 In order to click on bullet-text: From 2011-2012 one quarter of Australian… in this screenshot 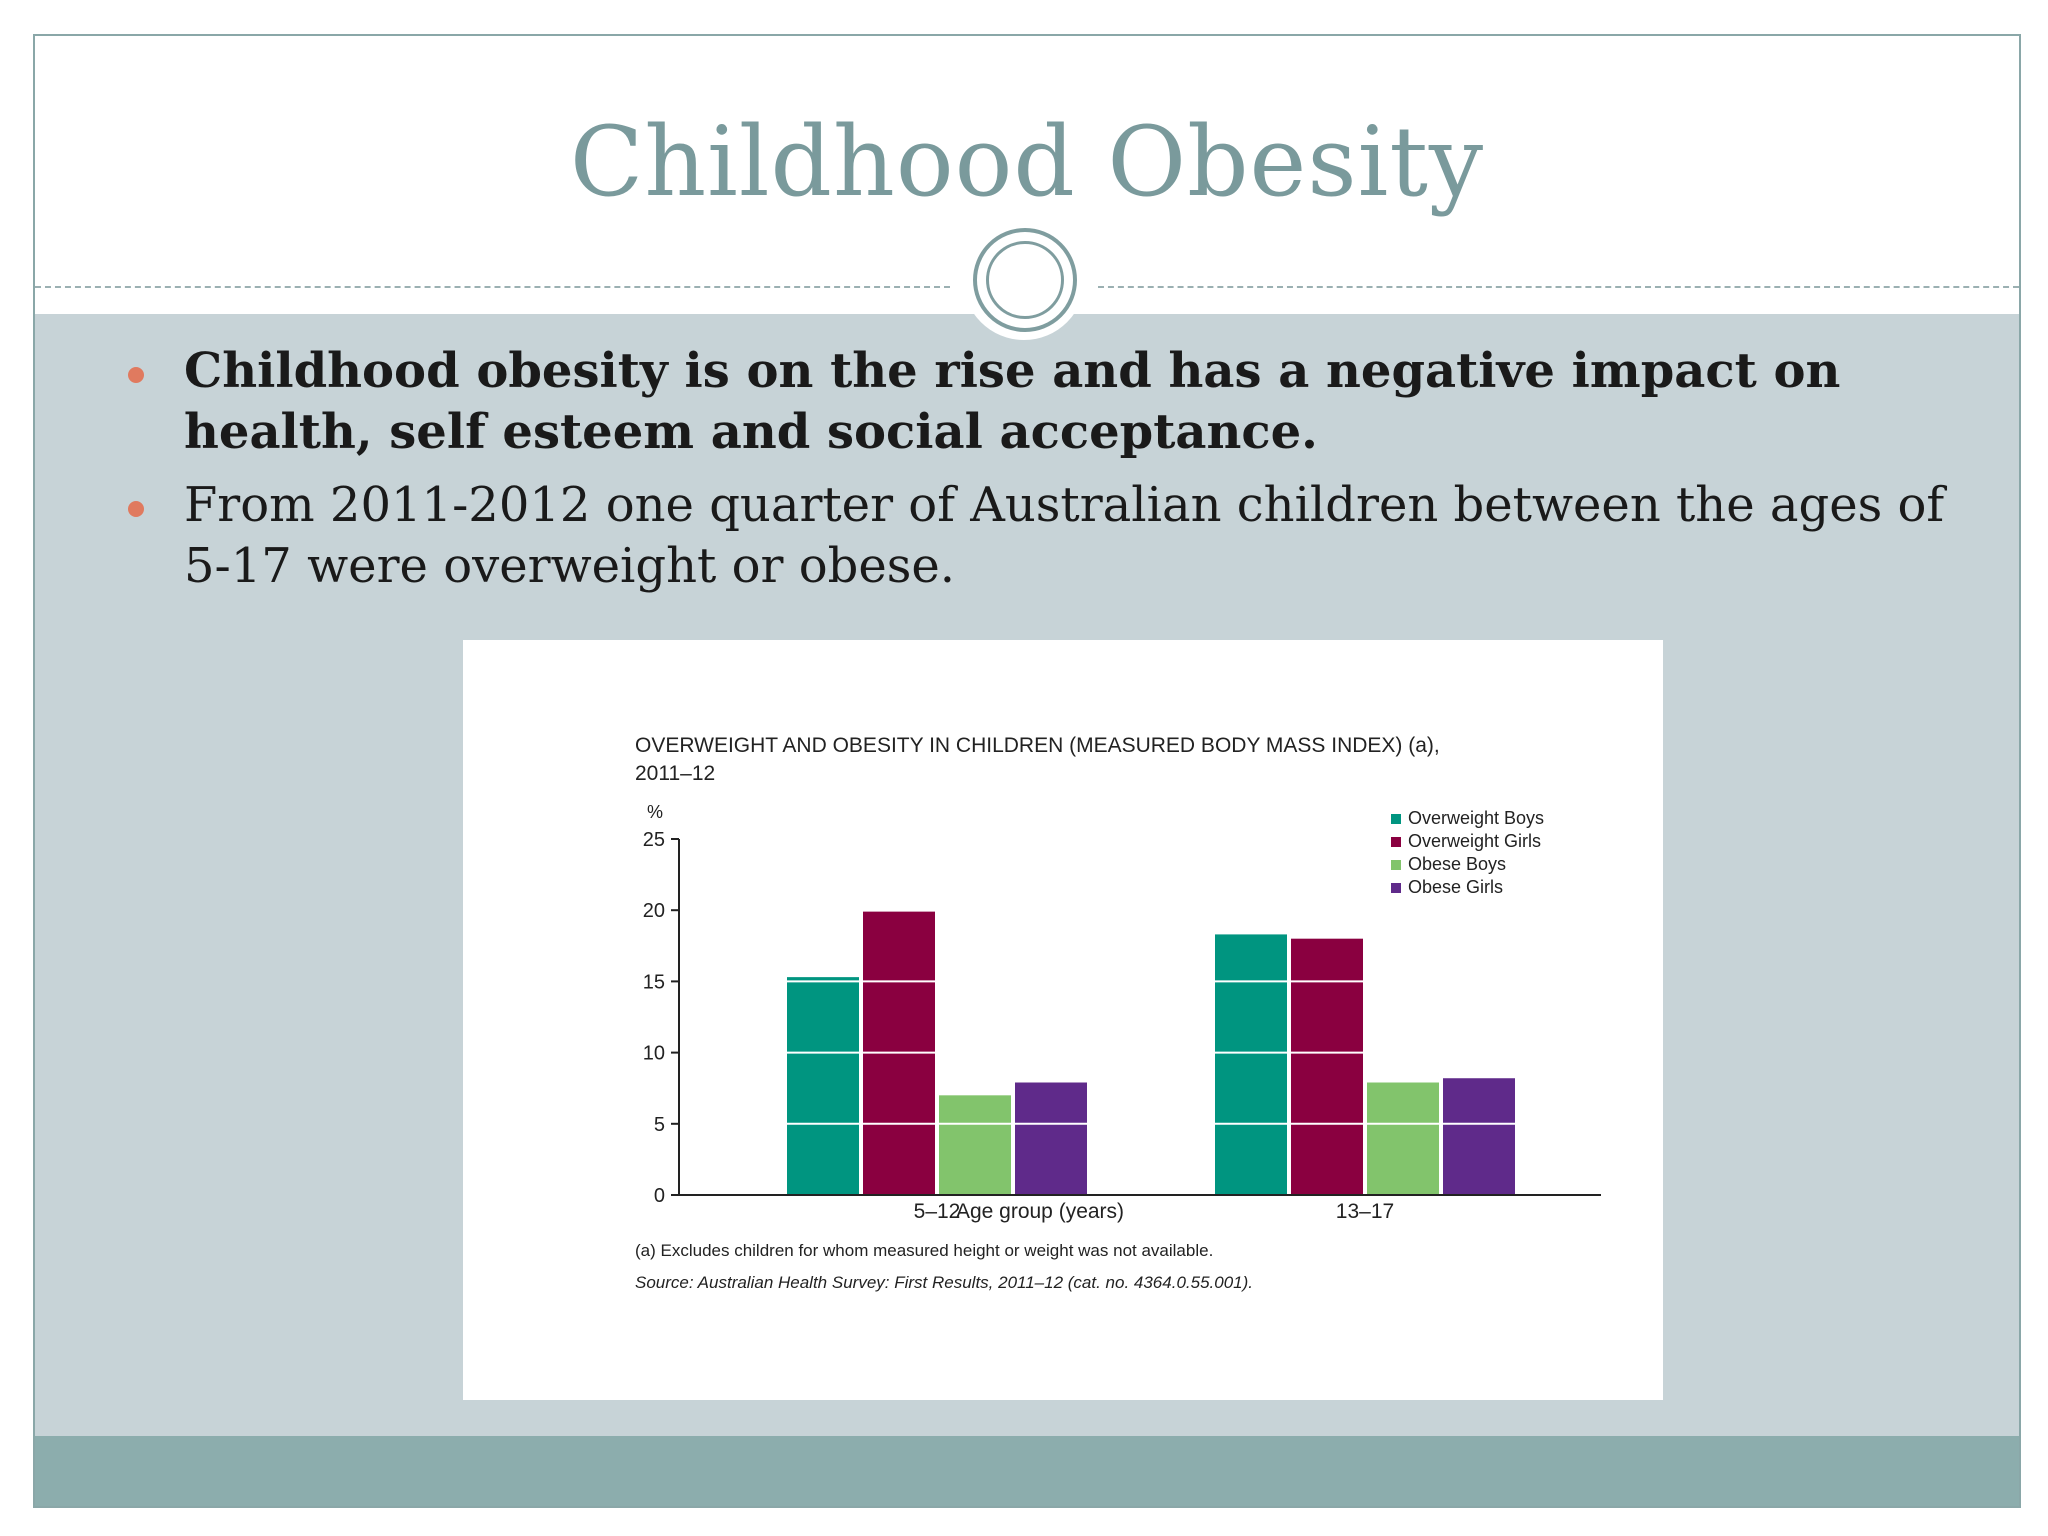, I will do `click(1064, 535)`.